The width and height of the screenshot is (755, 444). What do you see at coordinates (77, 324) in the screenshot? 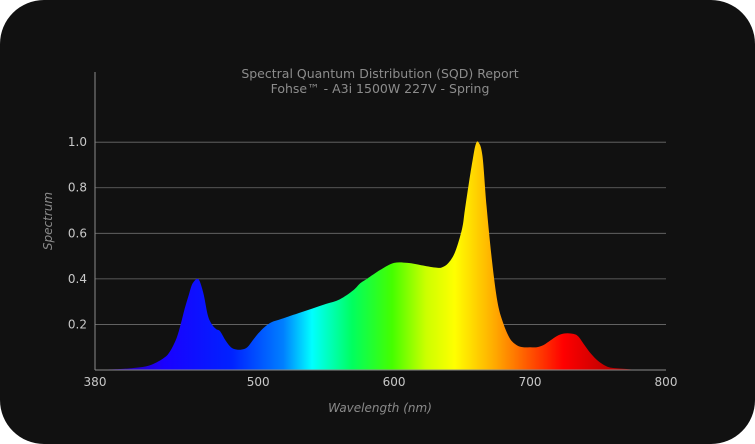
I see `y-tick-label: 0.2` at bounding box center [77, 324].